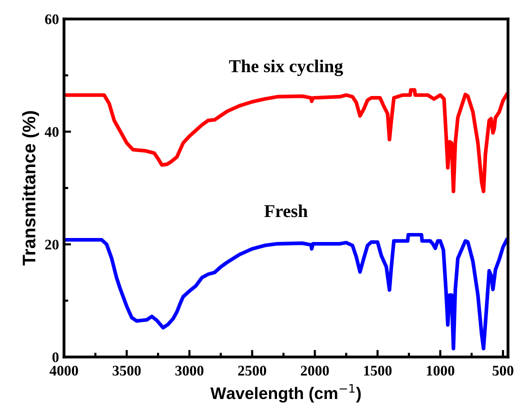 The image size is (523, 407). What do you see at coordinates (503, 371) in the screenshot?
I see `x-tick-label: 500` at bounding box center [503, 371].